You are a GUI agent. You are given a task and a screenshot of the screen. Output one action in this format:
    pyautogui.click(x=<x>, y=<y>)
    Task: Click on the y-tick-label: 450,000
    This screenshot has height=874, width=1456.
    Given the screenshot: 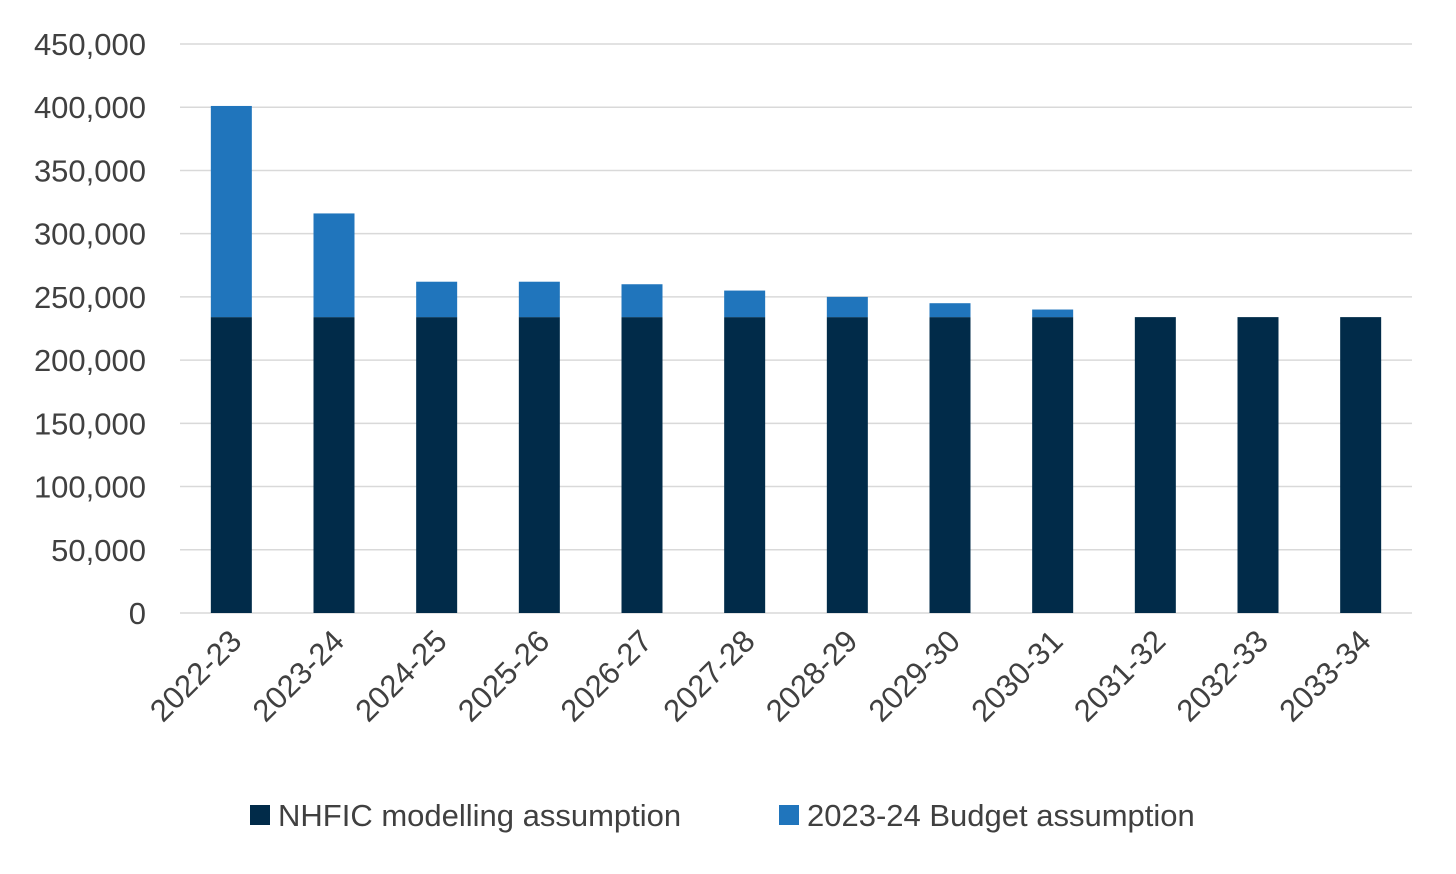 What is the action you would take?
    pyautogui.click(x=90, y=44)
    